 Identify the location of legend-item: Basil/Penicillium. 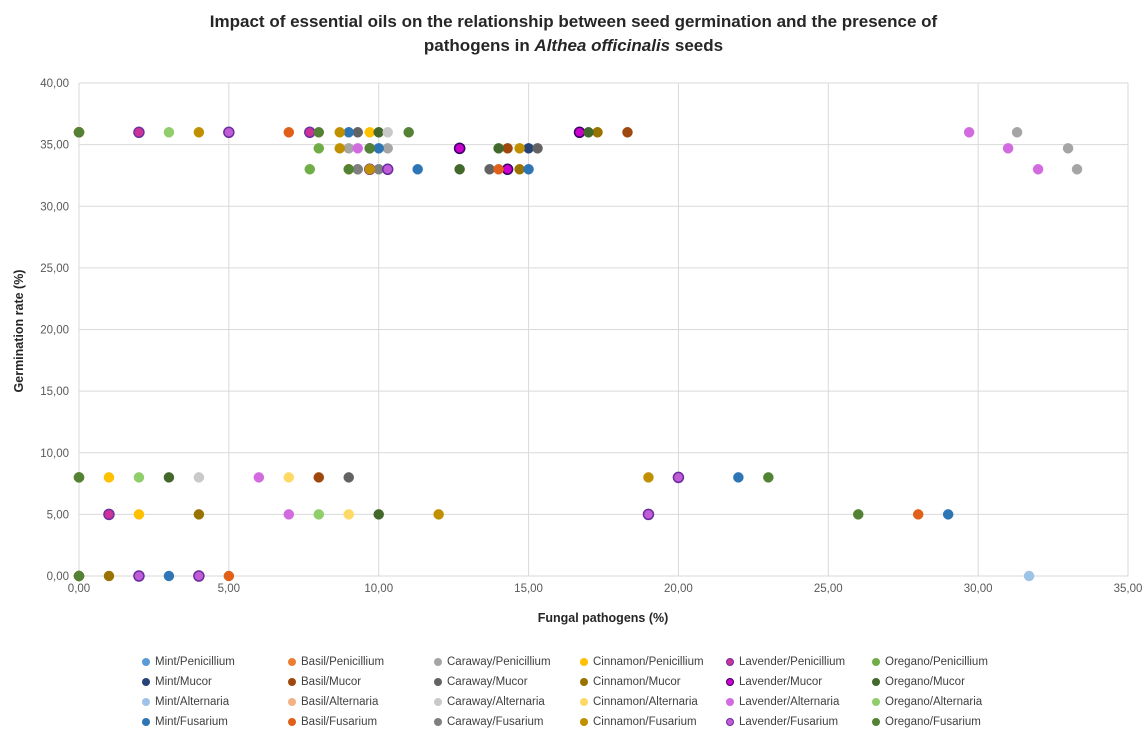
(361, 662).